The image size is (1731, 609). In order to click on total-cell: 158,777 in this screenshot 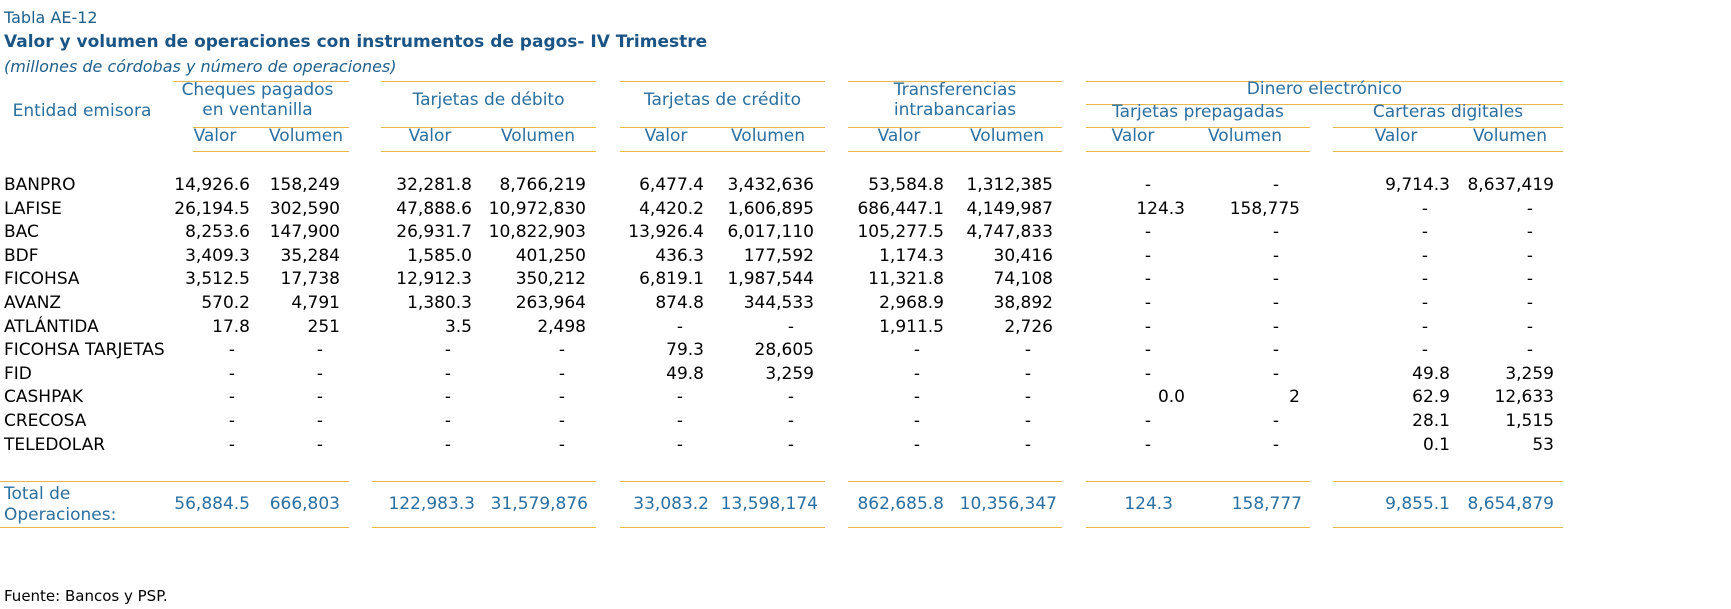, I will do `click(1266, 504)`.